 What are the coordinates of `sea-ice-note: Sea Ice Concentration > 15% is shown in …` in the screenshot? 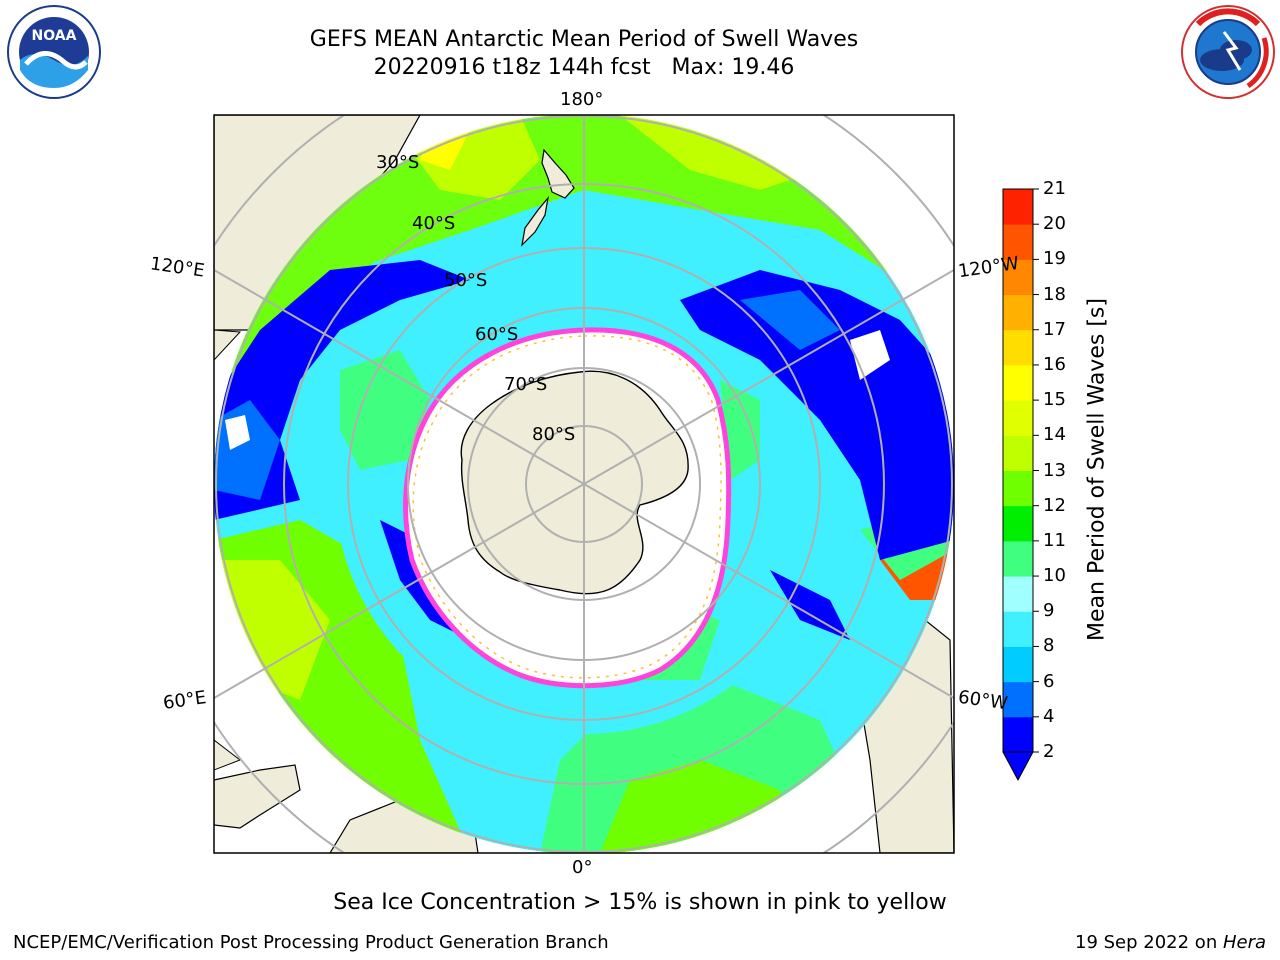 It's located at (640, 902).